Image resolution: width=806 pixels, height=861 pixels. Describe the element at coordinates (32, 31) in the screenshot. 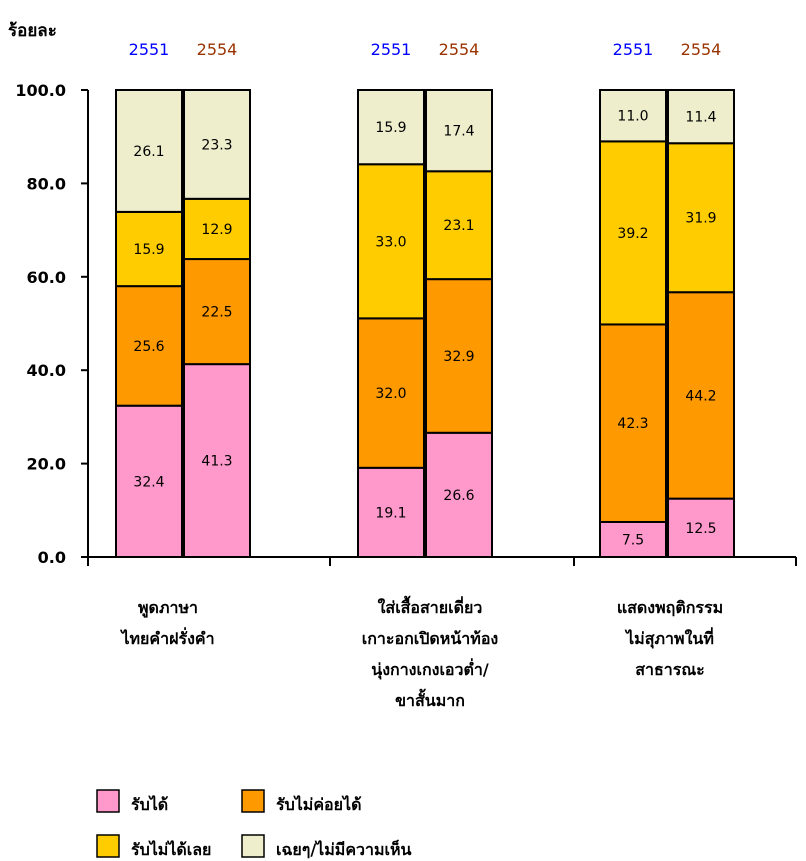

I see `y-axis-title: ร้อยละ` at that location.